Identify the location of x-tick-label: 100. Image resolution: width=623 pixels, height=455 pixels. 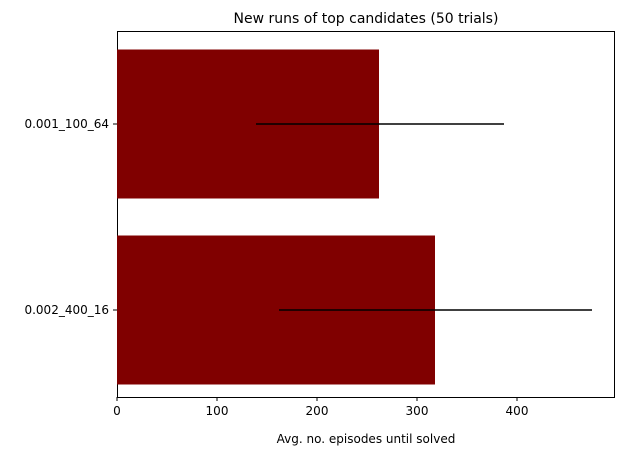
(217, 411).